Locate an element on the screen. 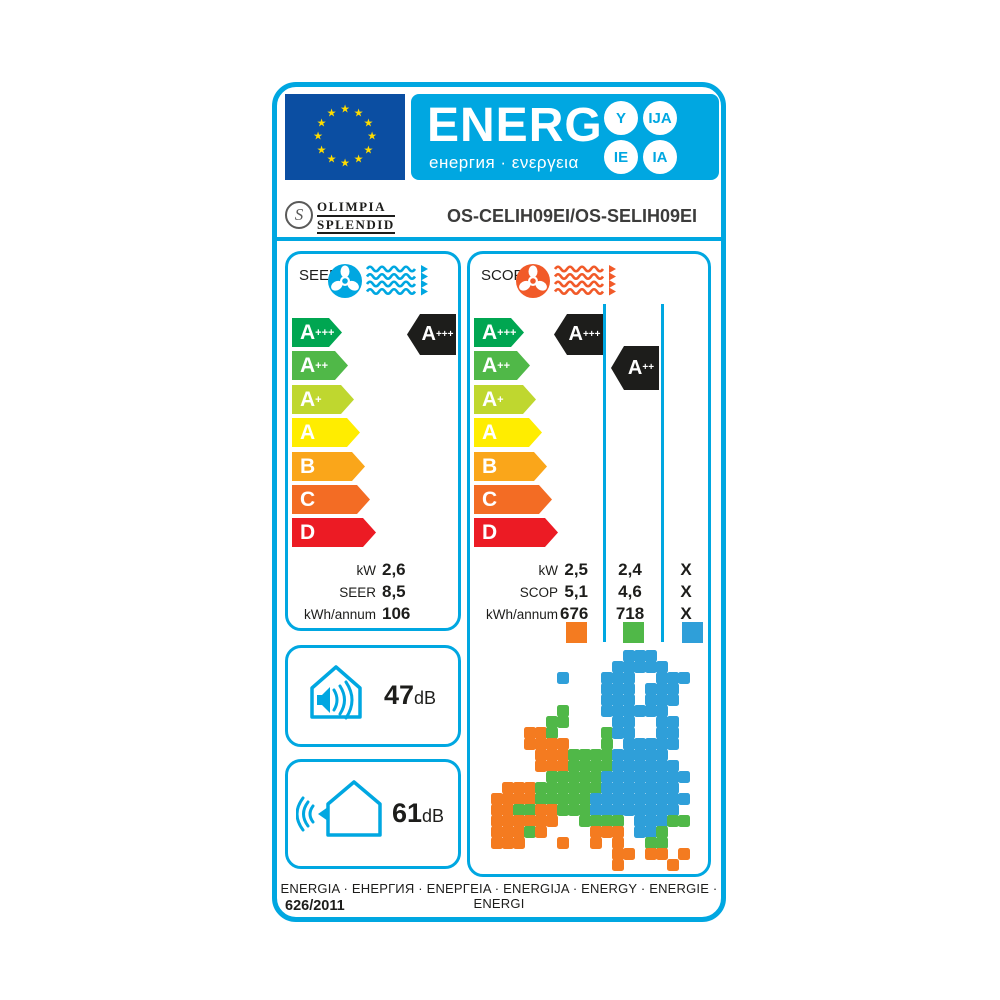  outdoor-noise-value: 61dB is located at coordinates (418, 813).